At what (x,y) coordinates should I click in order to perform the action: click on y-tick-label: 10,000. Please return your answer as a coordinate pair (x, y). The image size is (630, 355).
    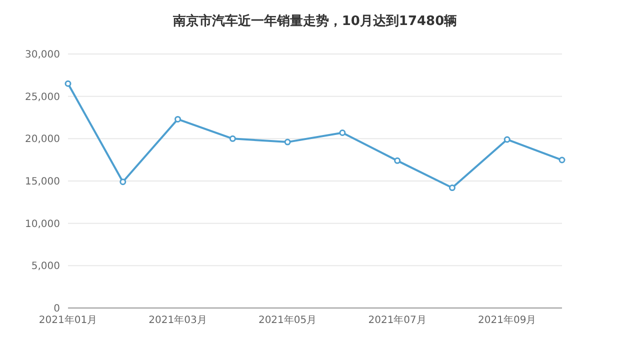
    Looking at the image, I should click on (42, 224).